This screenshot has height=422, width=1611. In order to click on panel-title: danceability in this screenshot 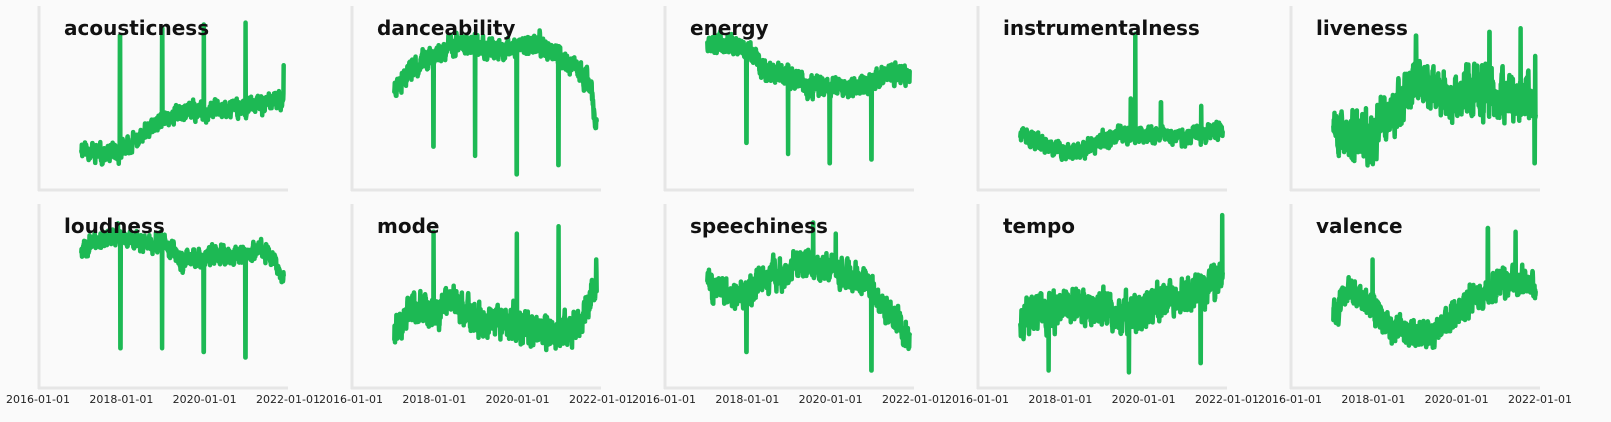, I will do `click(446, 28)`.